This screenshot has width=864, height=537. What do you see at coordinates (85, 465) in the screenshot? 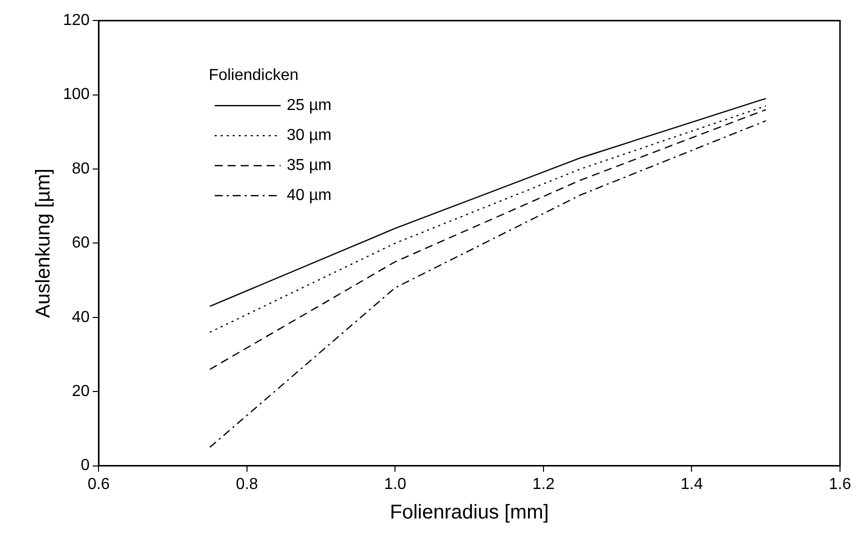
I see `y-tick-label: 0` at bounding box center [85, 465].